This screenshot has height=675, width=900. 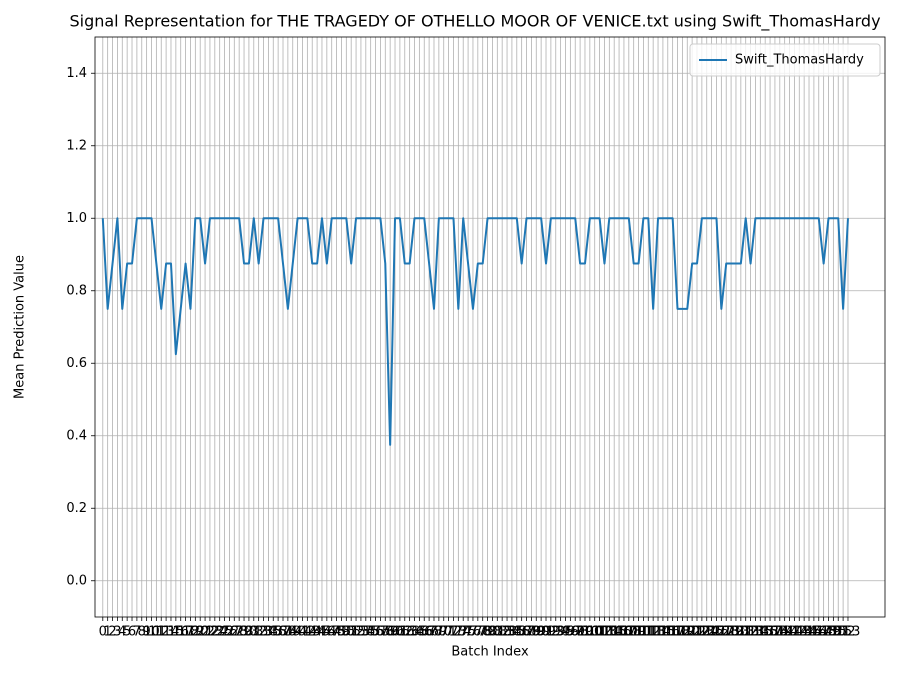 I want to click on x-tick-label: 72, so click(x=453, y=632).